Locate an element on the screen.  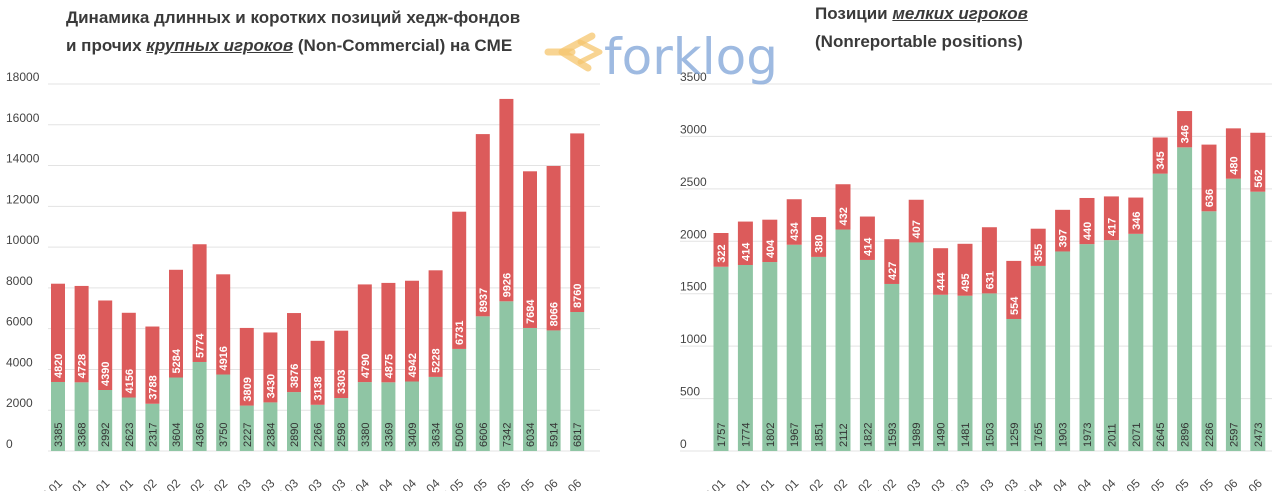
data-label-long: 2623 is located at coordinates (130, 435).